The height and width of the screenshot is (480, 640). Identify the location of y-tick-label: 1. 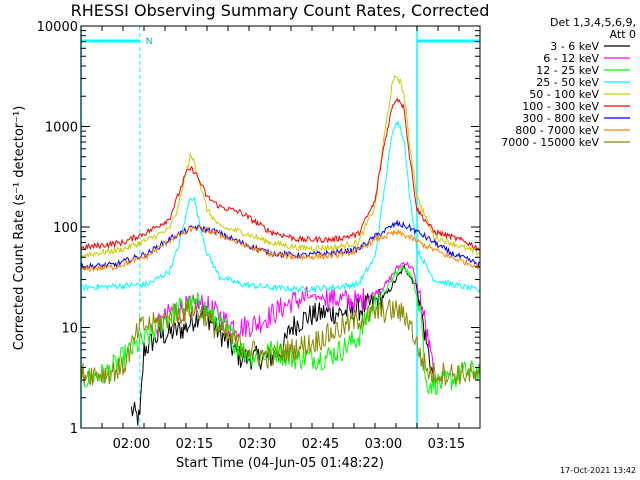
(74, 429).